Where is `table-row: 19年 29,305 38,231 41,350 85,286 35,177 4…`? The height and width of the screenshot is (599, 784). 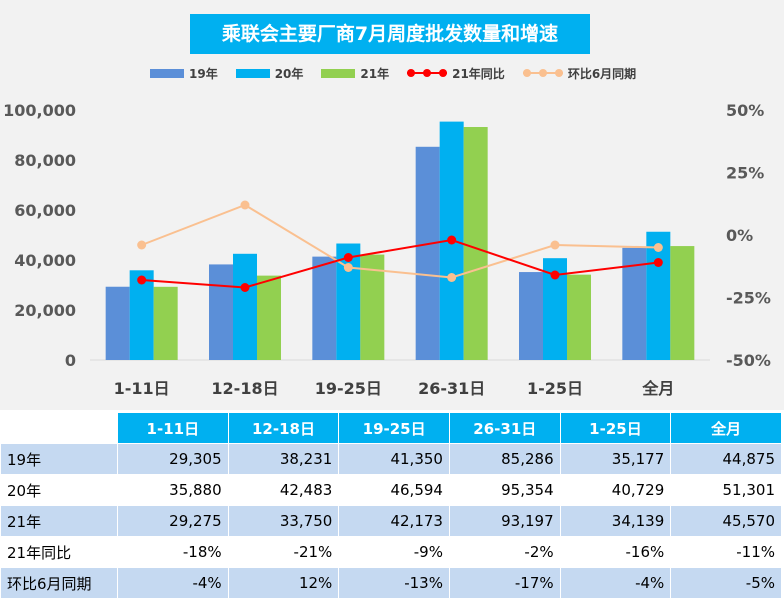
table-row: 19年 29,305 38,231 41,350 85,286 35,177 4… is located at coordinates (391, 459).